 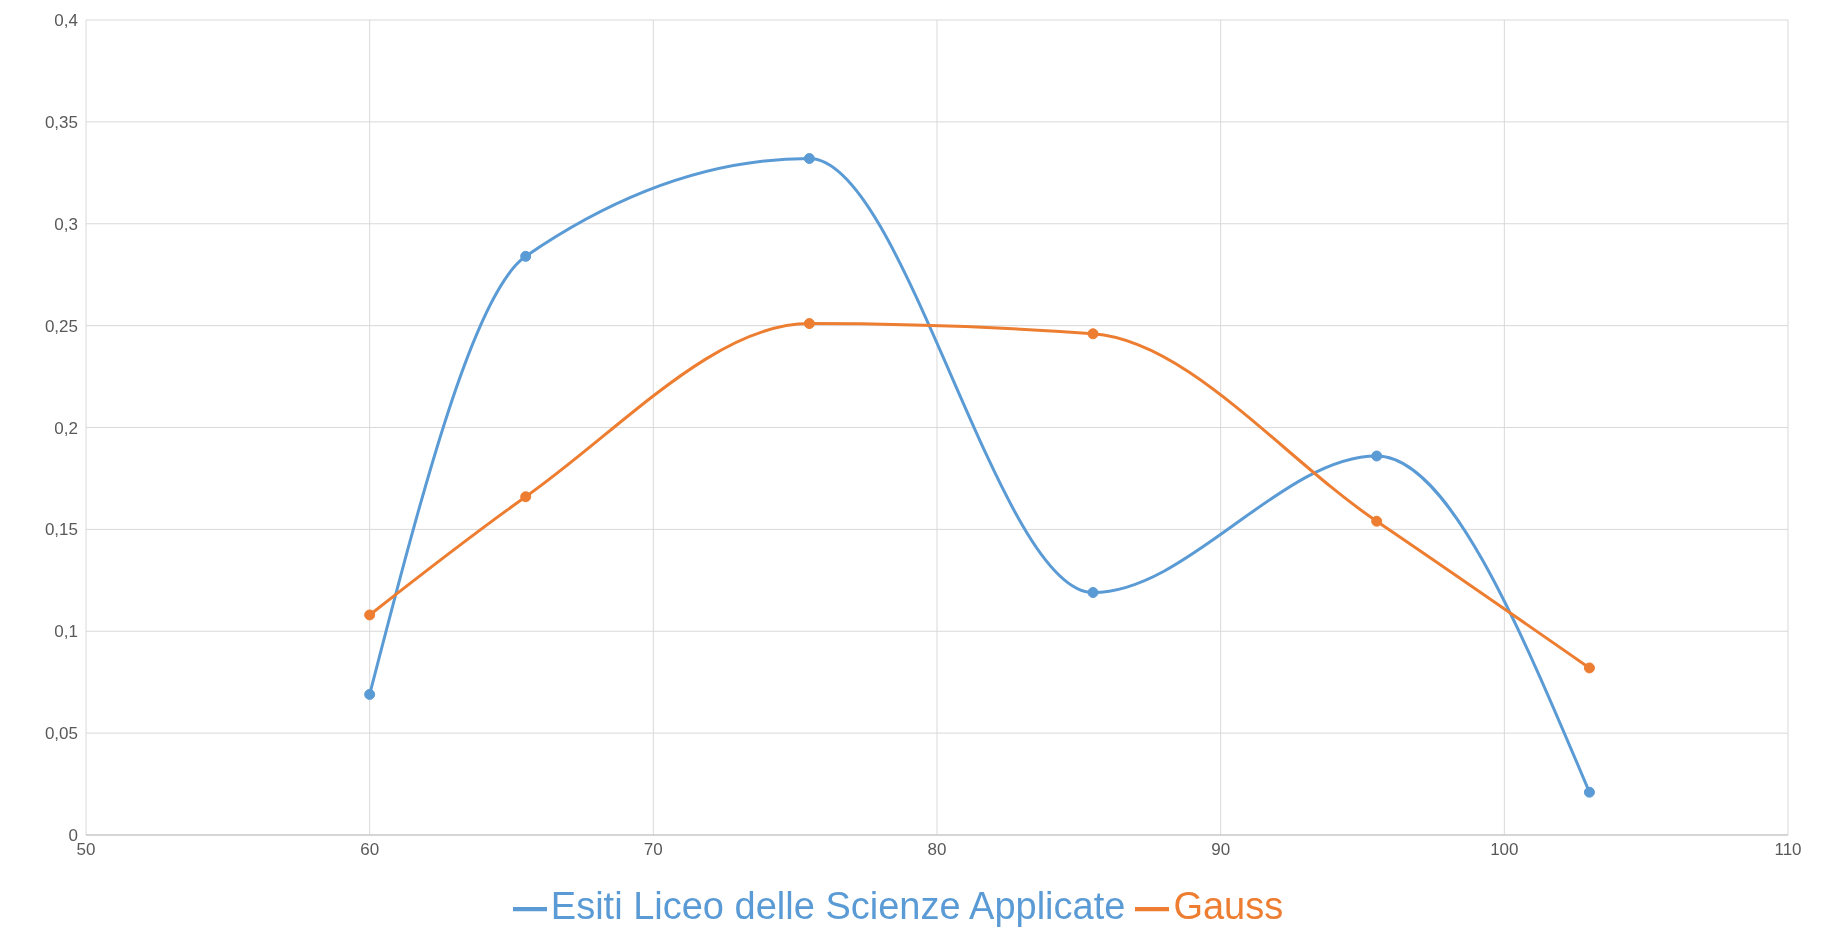 I want to click on x-tick-label: 70, so click(x=653, y=850).